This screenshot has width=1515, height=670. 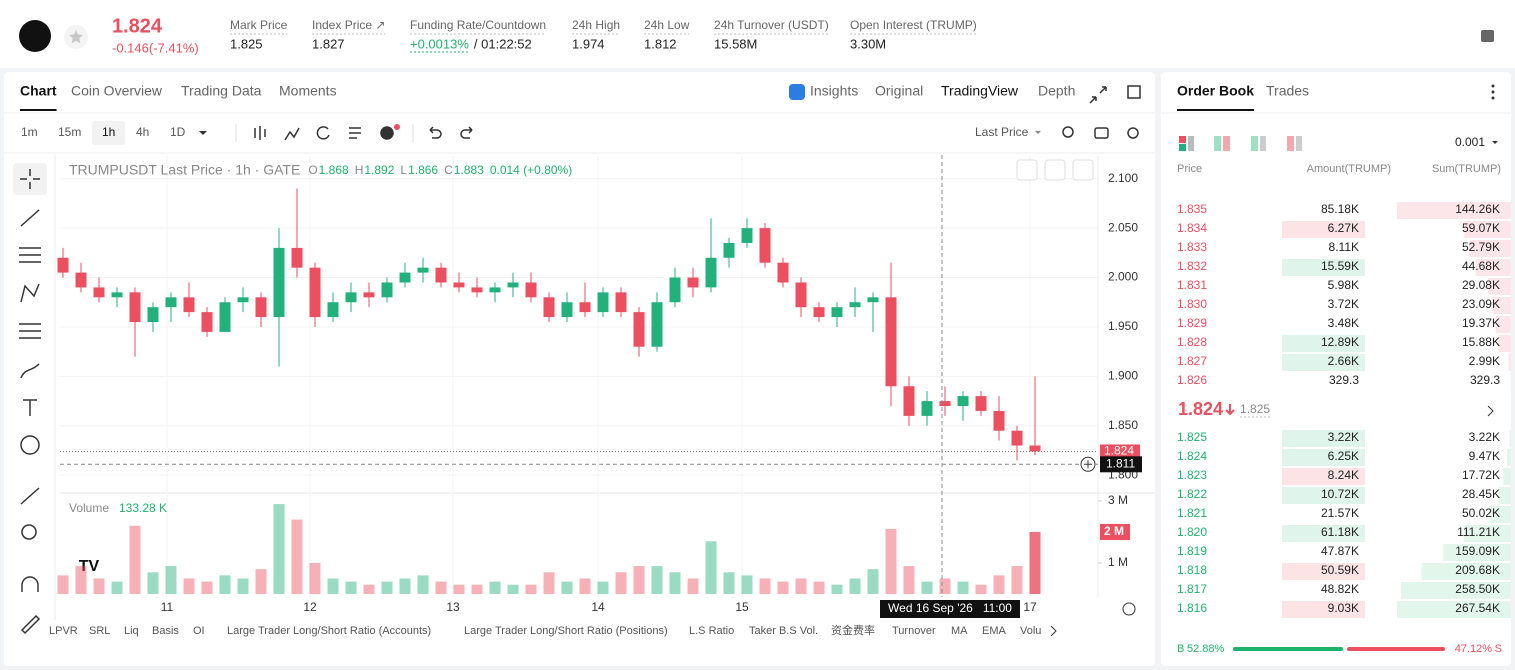 I want to click on indicator-tab: Volu, so click(x=1030, y=631).